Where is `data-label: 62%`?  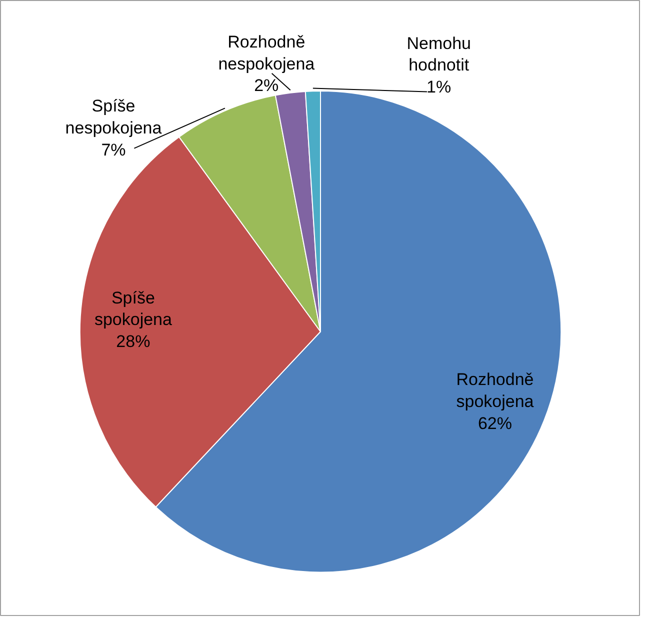
data-label: 62% is located at coordinates (495, 423).